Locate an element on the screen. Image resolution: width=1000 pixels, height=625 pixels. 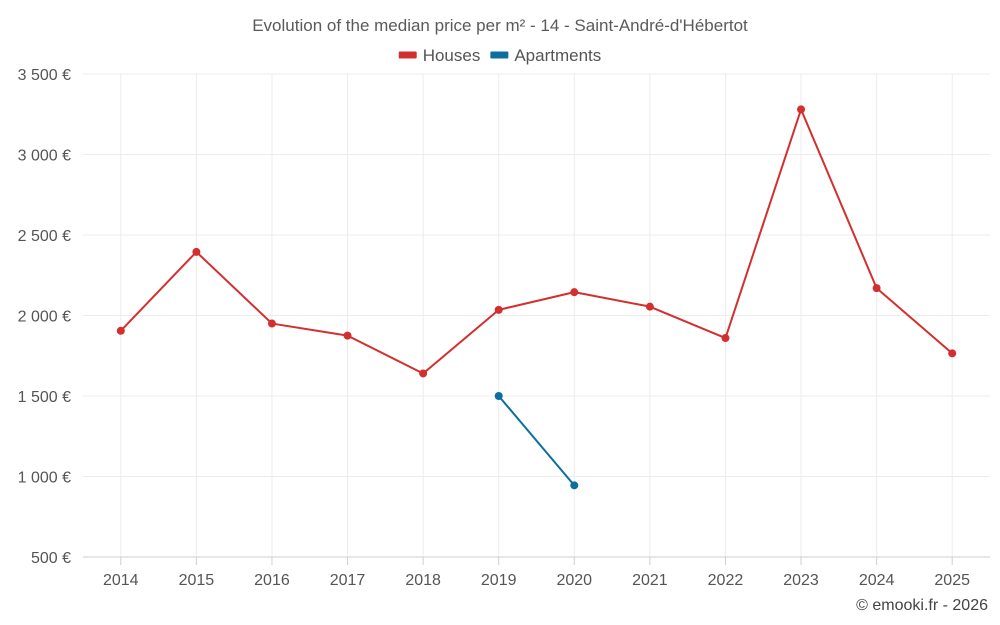
x-tick-label: 2018 is located at coordinates (423, 580).